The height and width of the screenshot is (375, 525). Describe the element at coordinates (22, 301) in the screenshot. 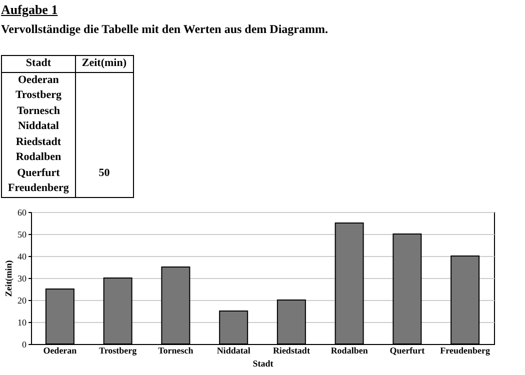

I see `y-tick-label: 20` at that location.